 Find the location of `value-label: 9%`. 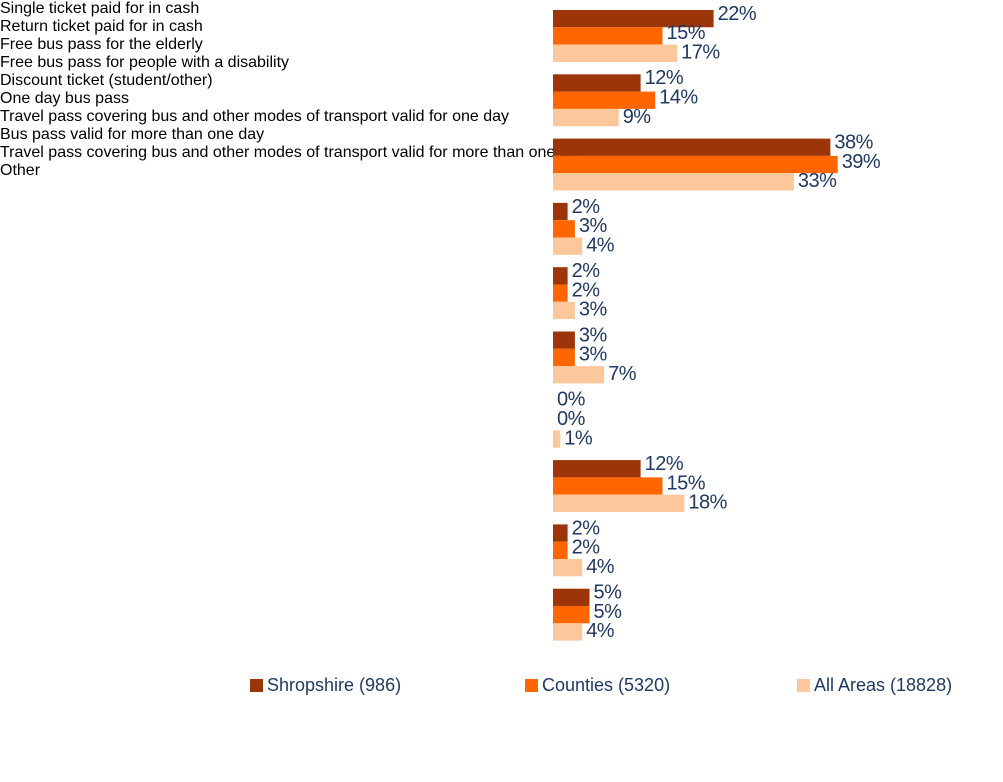

value-label: 9% is located at coordinates (637, 117).